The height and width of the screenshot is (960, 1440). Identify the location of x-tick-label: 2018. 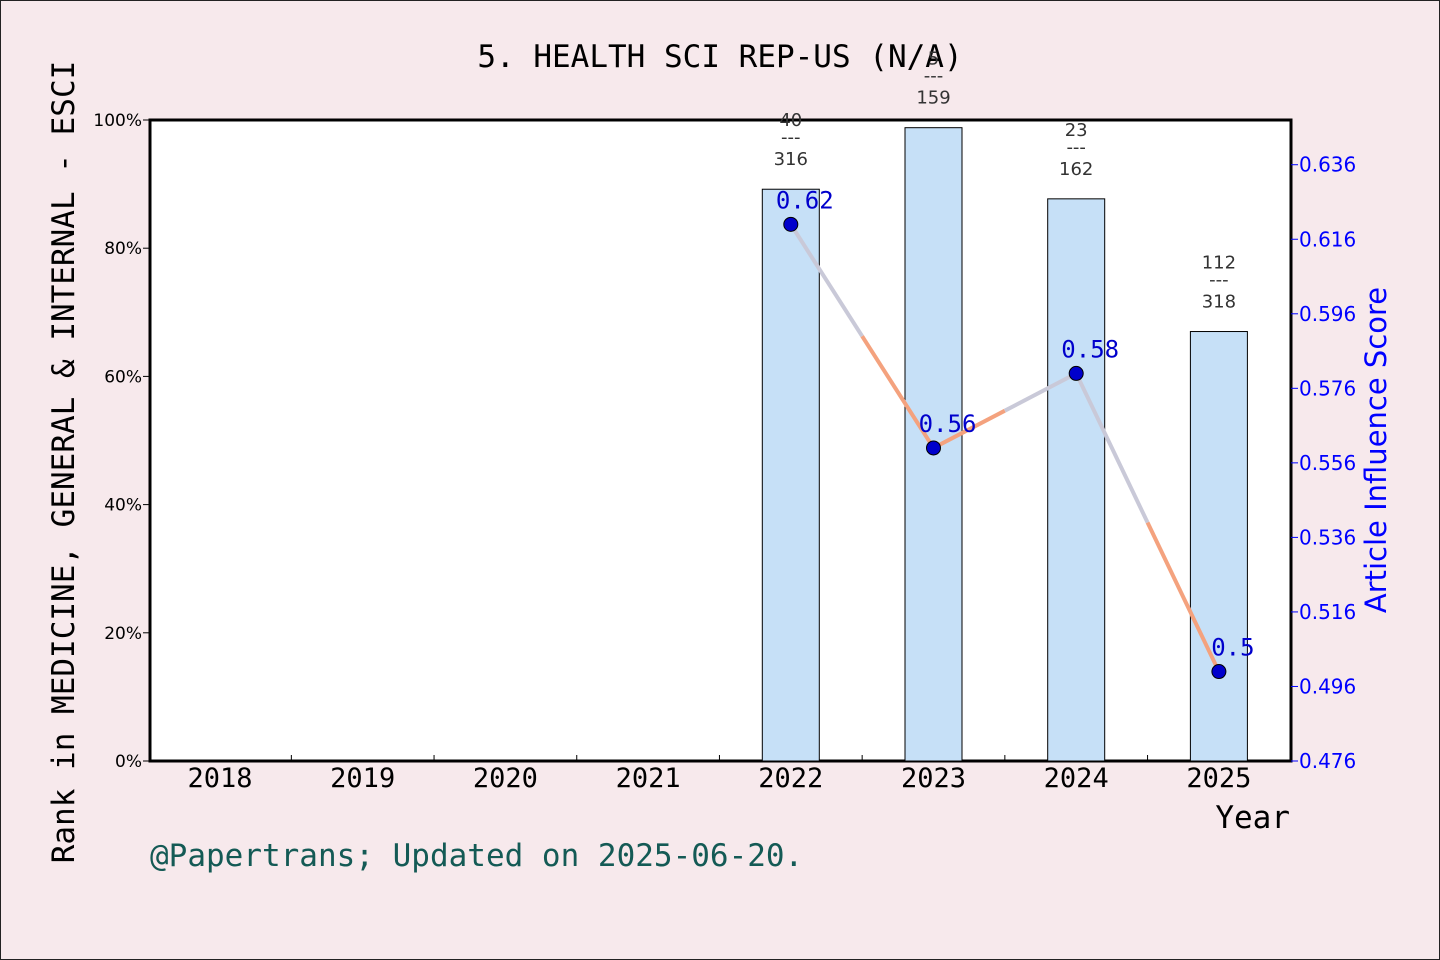
(219, 778).